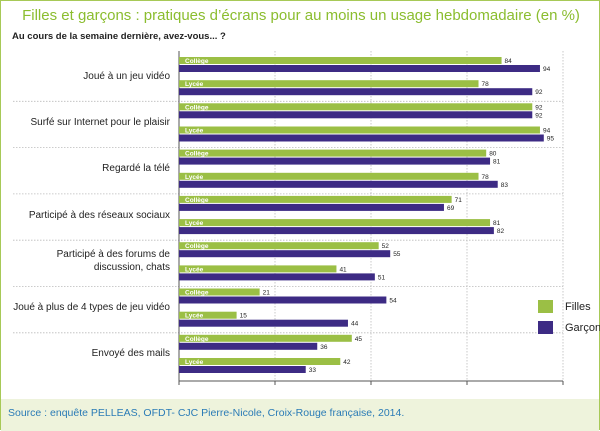 The height and width of the screenshot is (431, 600). I want to click on data-label-garcons: 95, so click(551, 139).